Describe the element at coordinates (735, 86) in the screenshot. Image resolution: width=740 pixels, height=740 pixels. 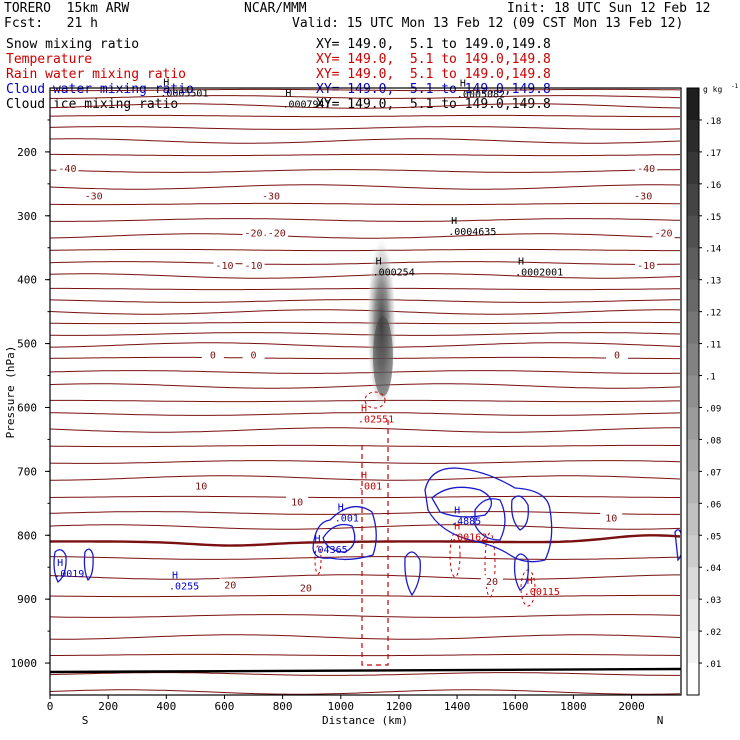
I see `colorbar-unit-exponent: -1` at that location.